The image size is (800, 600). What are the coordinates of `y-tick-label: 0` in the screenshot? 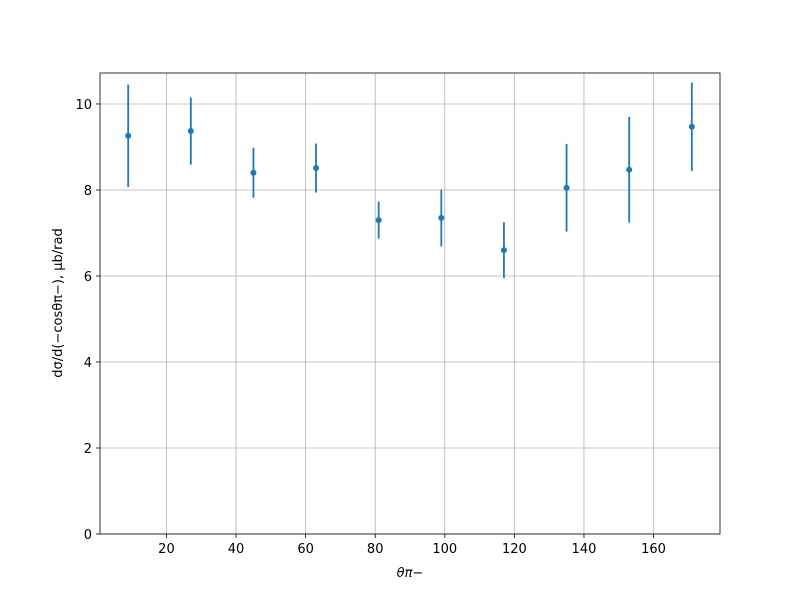 It's located at (88, 535).